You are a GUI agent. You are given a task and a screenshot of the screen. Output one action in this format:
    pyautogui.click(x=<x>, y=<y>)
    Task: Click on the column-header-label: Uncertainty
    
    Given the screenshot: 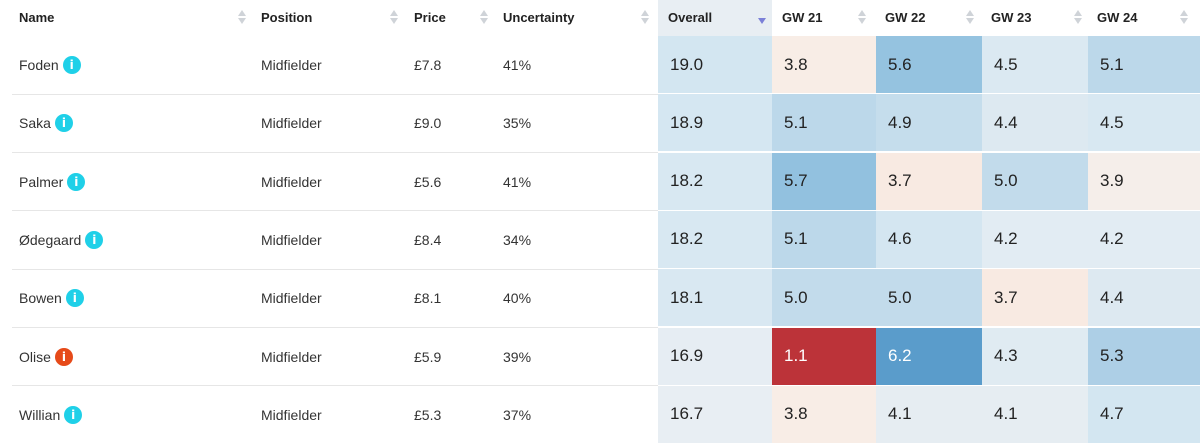 What is the action you would take?
    pyautogui.click(x=539, y=17)
    